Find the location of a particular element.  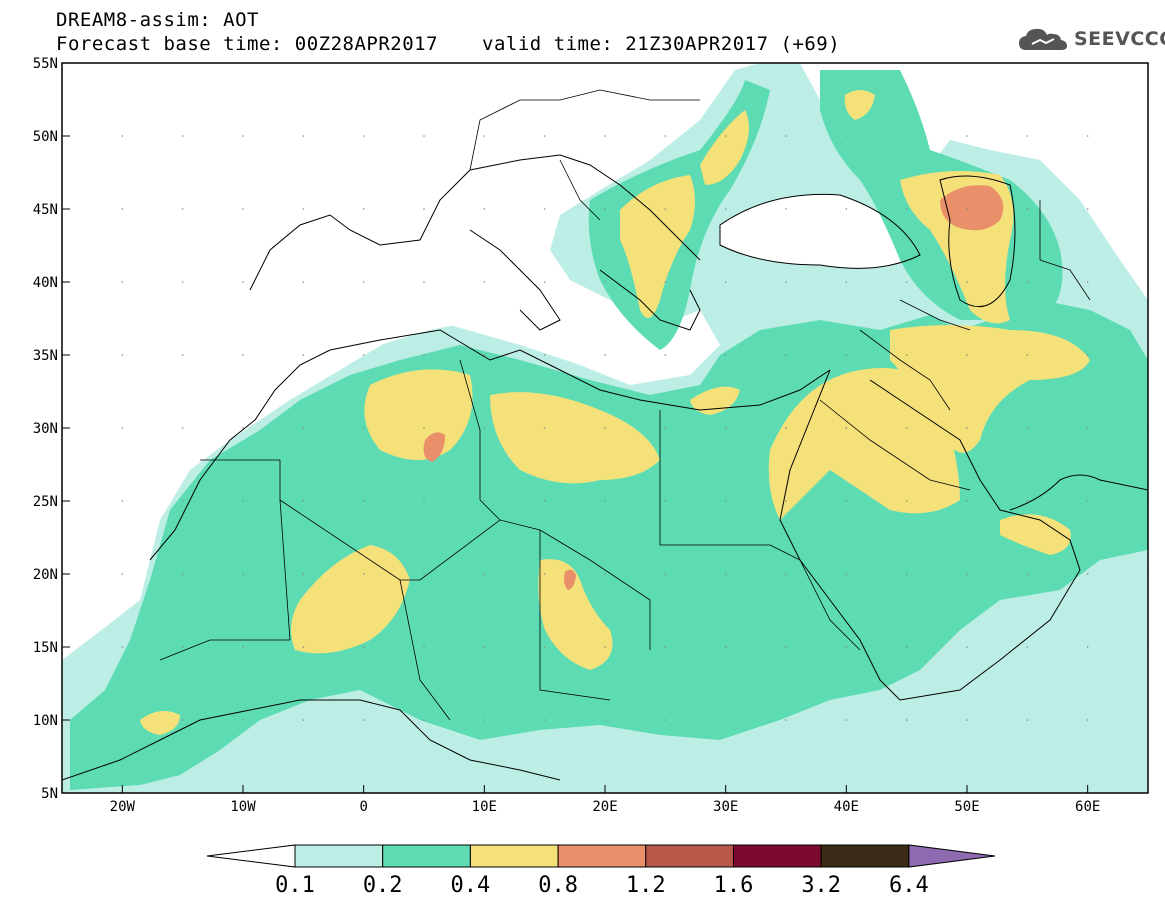

lon-axis: 20W 10W 0 10E 20E 30E 40E 50E 60E is located at coordinates (605, 800).